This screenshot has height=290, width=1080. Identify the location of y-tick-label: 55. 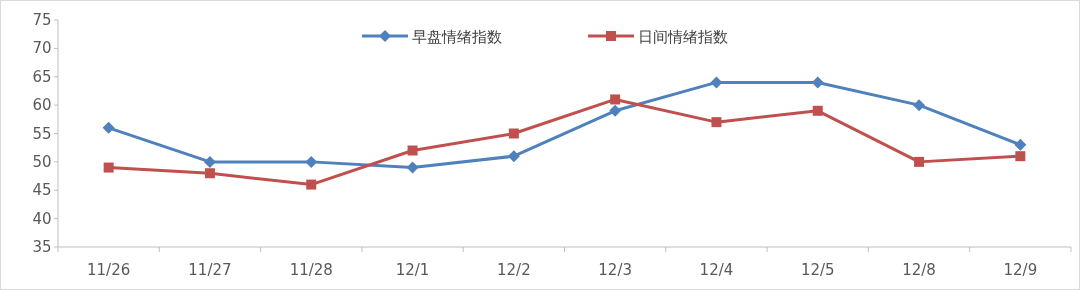
(42, 133).